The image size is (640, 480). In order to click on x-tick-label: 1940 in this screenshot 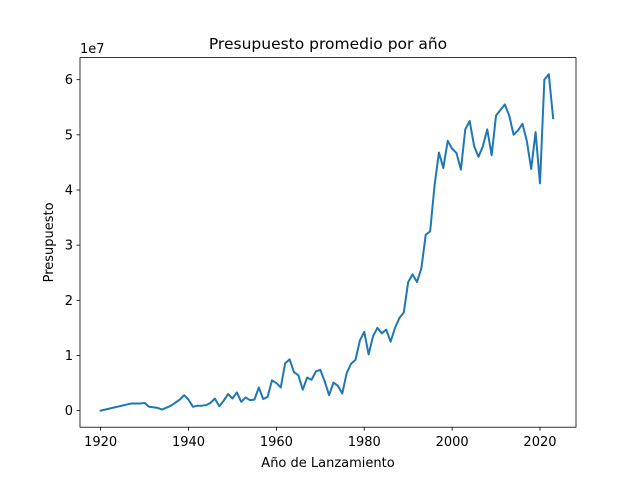, I will do `click(188, 442)`.